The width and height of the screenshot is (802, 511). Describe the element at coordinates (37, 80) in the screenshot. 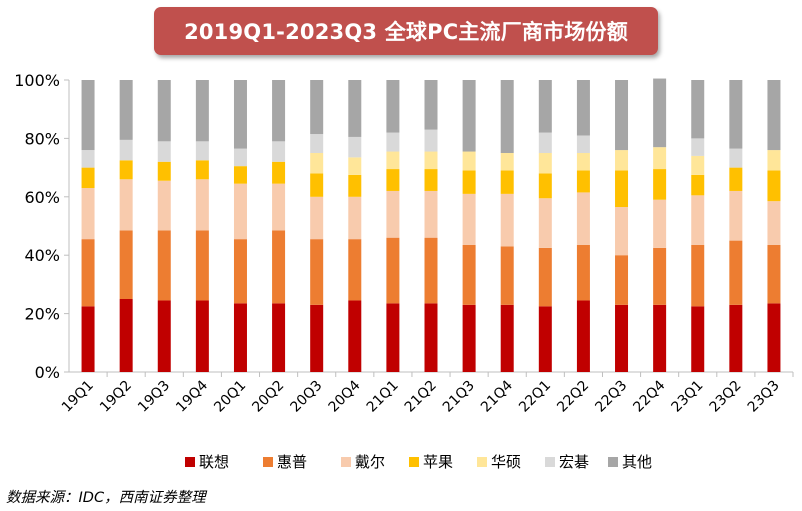

I see `y-tick-label: 100%` at that location.